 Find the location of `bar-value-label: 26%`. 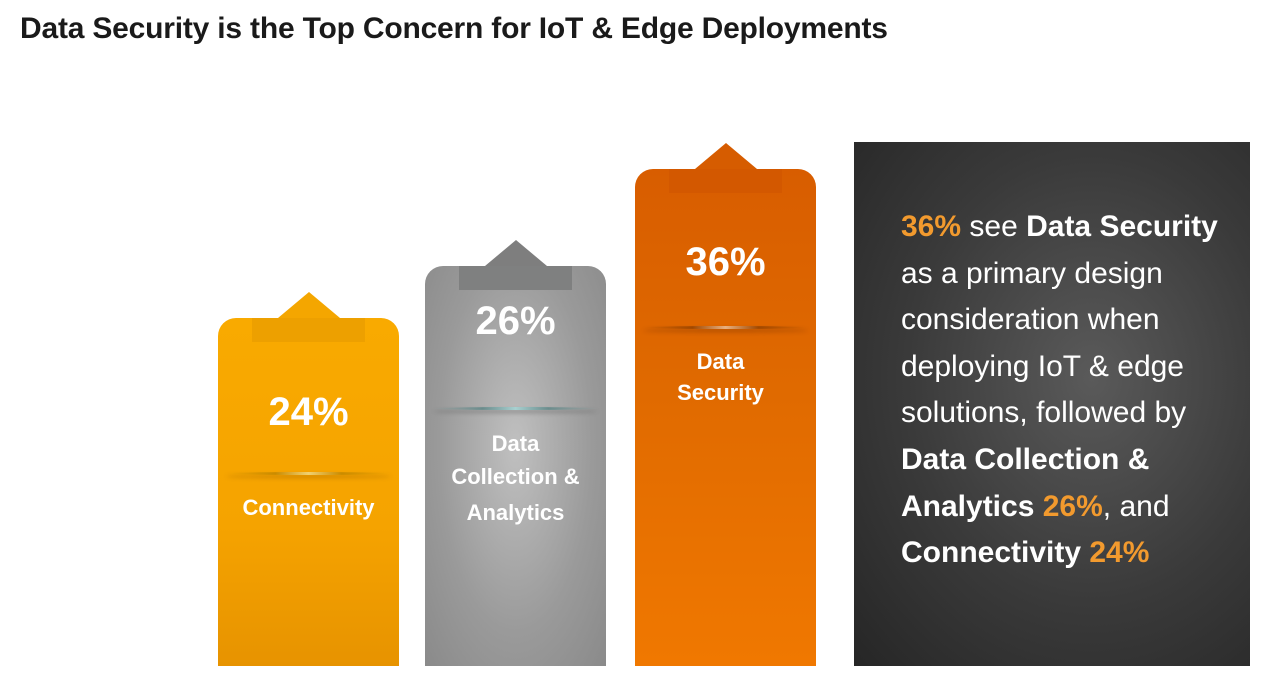

bar-value-label: 26% is located at coordinates (515, 321).